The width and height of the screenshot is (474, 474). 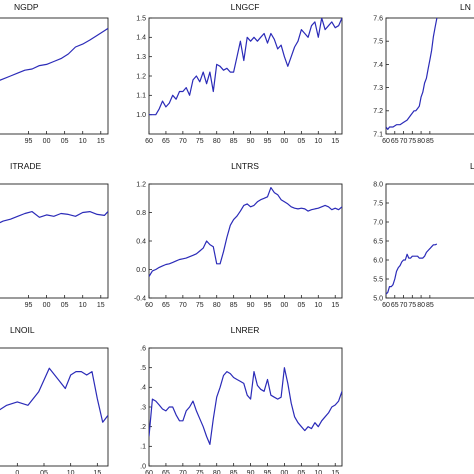 I want to click on y-tick-label: 1.0, so click(x=141, y=115).